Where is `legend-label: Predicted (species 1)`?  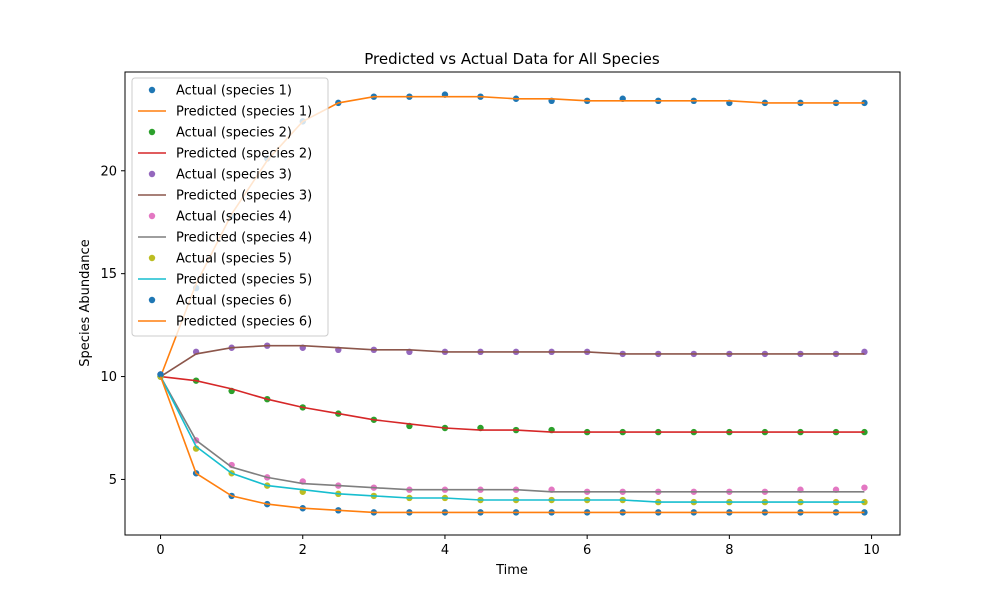 legend-label: Predicted (species 1) is located at coordinates (244, 112).